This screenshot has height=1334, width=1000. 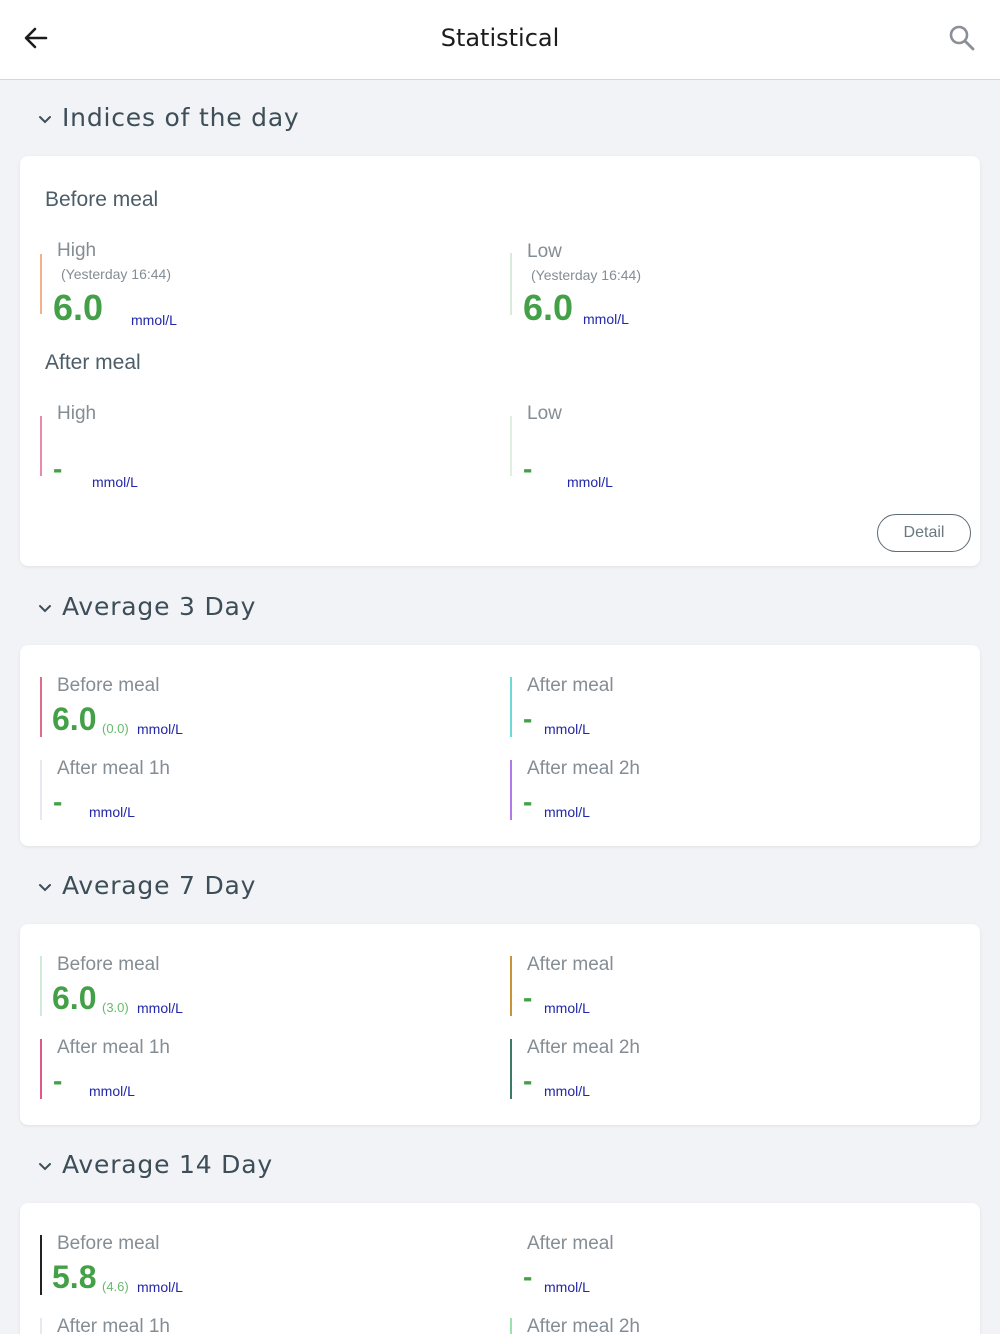 I want to click on section-header-avg3: Average 3 Day, so click(x=166, y=608).